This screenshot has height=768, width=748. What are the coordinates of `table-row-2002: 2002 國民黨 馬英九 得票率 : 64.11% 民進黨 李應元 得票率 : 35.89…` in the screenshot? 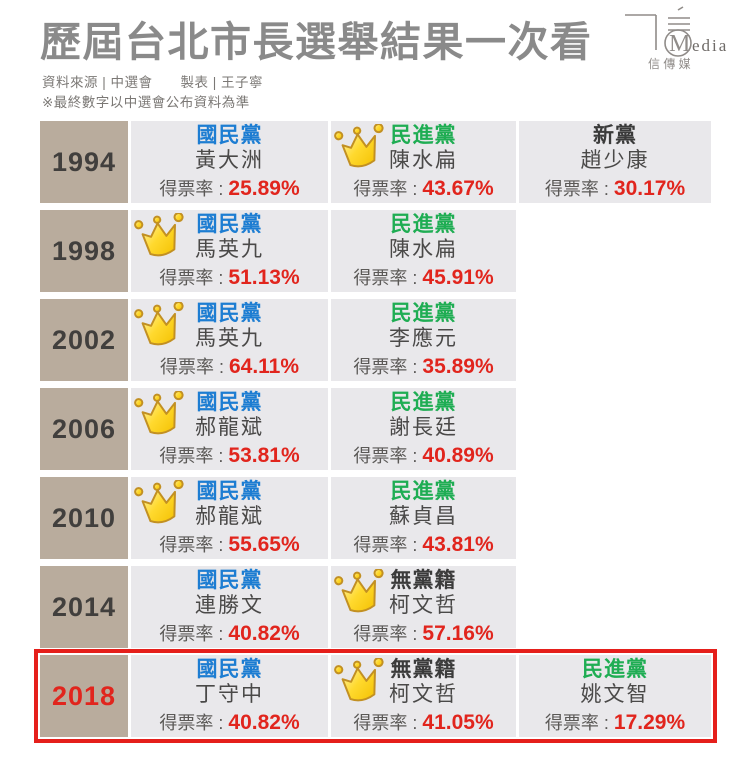 It's located at (375, 340).